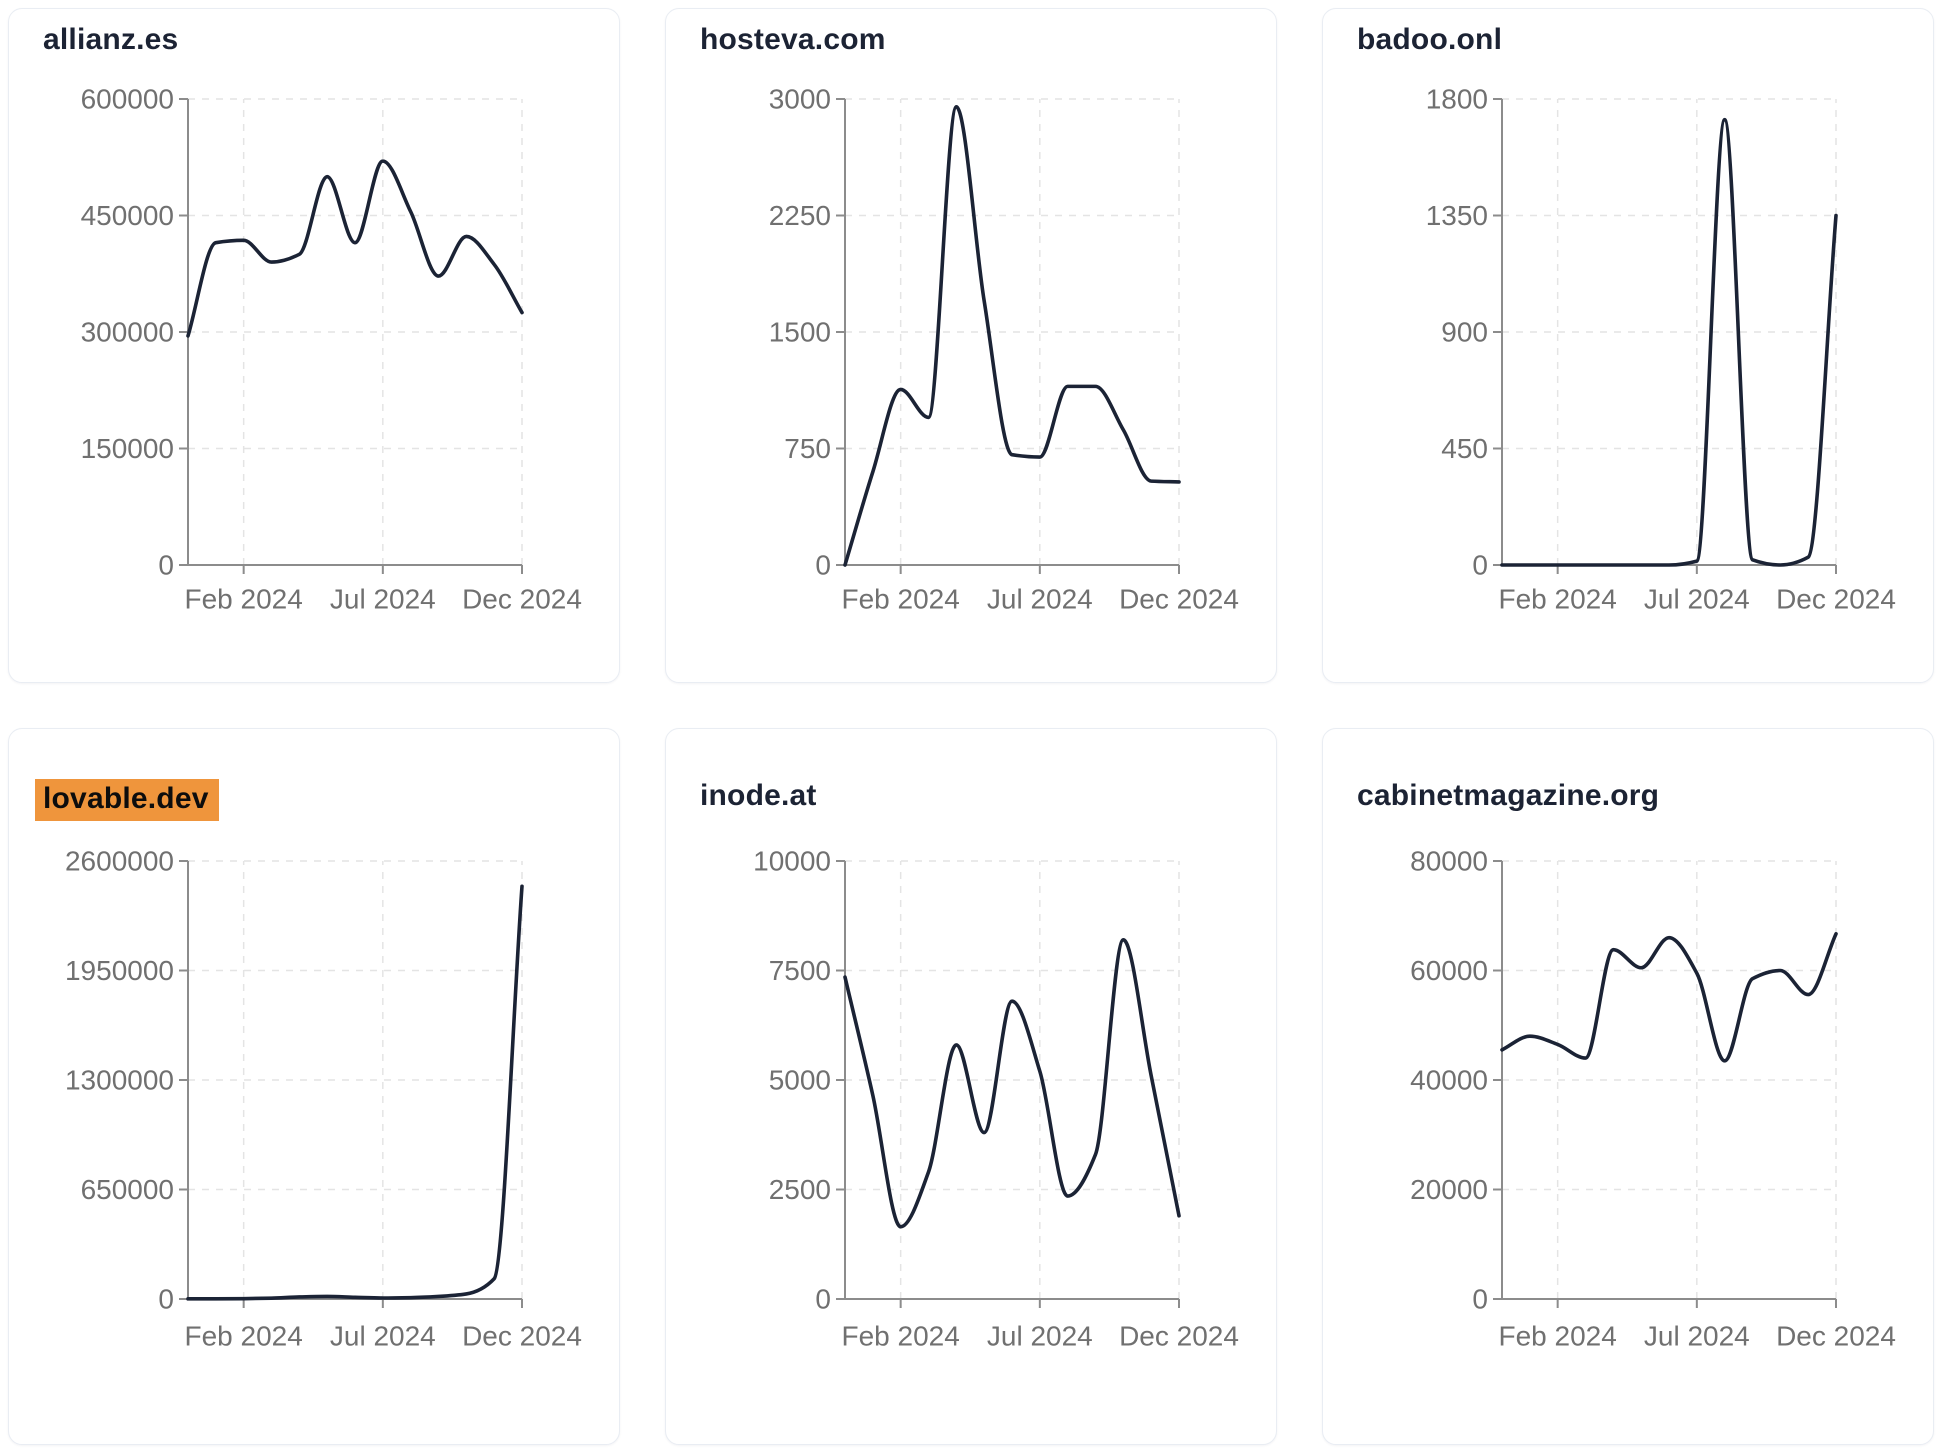 This screenshot has height=1452, width=1940. I want to click on traffic-line-chart: 0 450 900 1350 1800 Feb 2024 Jul 2024 Dec 2024, so click(1661, 349).